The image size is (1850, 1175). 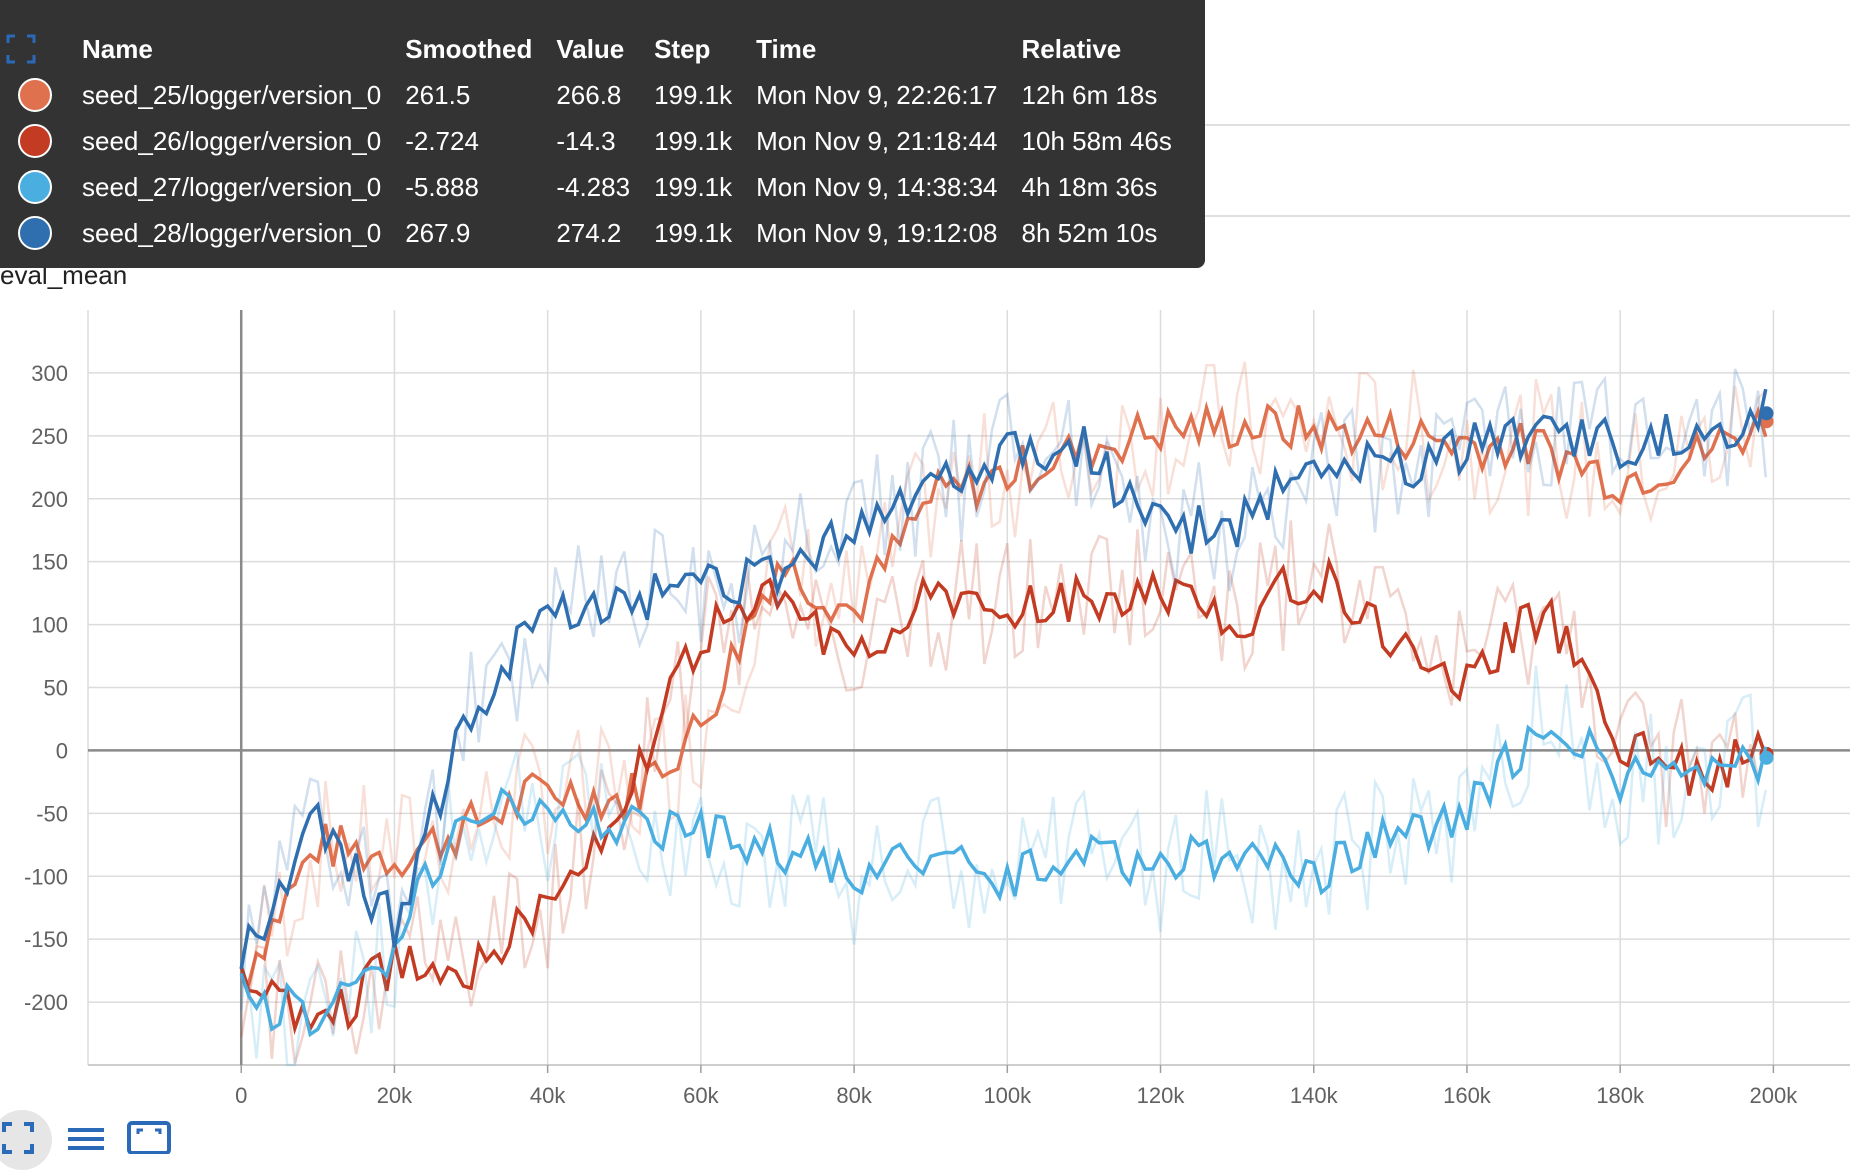 I want to click on expand-icon, so click(x=149, y=1138).